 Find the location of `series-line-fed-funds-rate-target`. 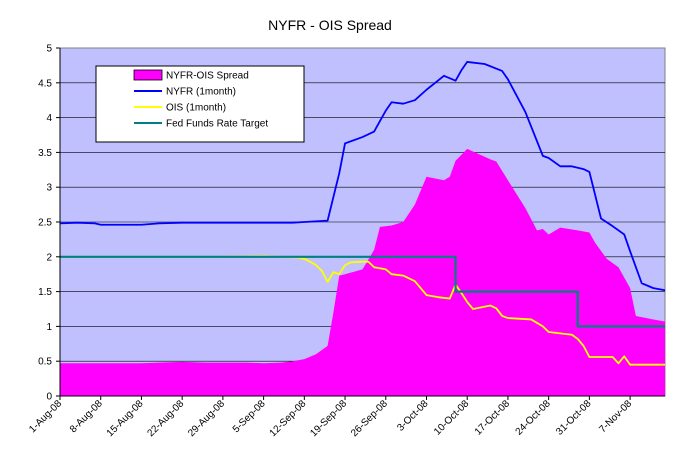

series-line-fed-funds-rate-target is located at coordinates (362, 291).